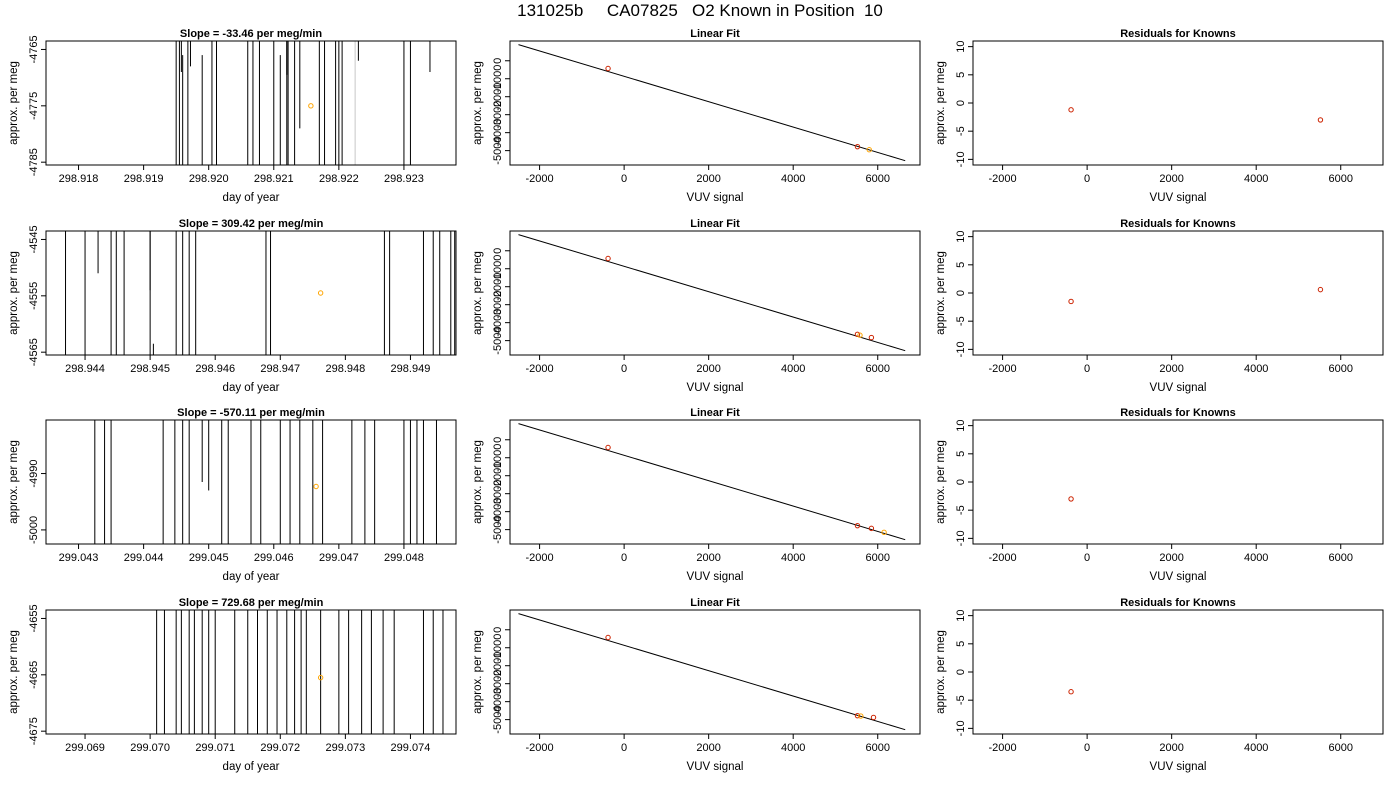 The image size is (1400, 800). What do you see at coordinates (251, 413) in the screenshot?
I see `panel-title: Slope = -570.11 per meg/min` at bounding box center [251, 413].